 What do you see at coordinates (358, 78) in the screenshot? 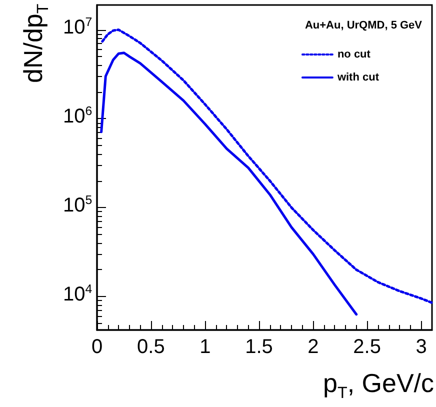
I see `legend-label: with cut` at bounding box center [358, 78].